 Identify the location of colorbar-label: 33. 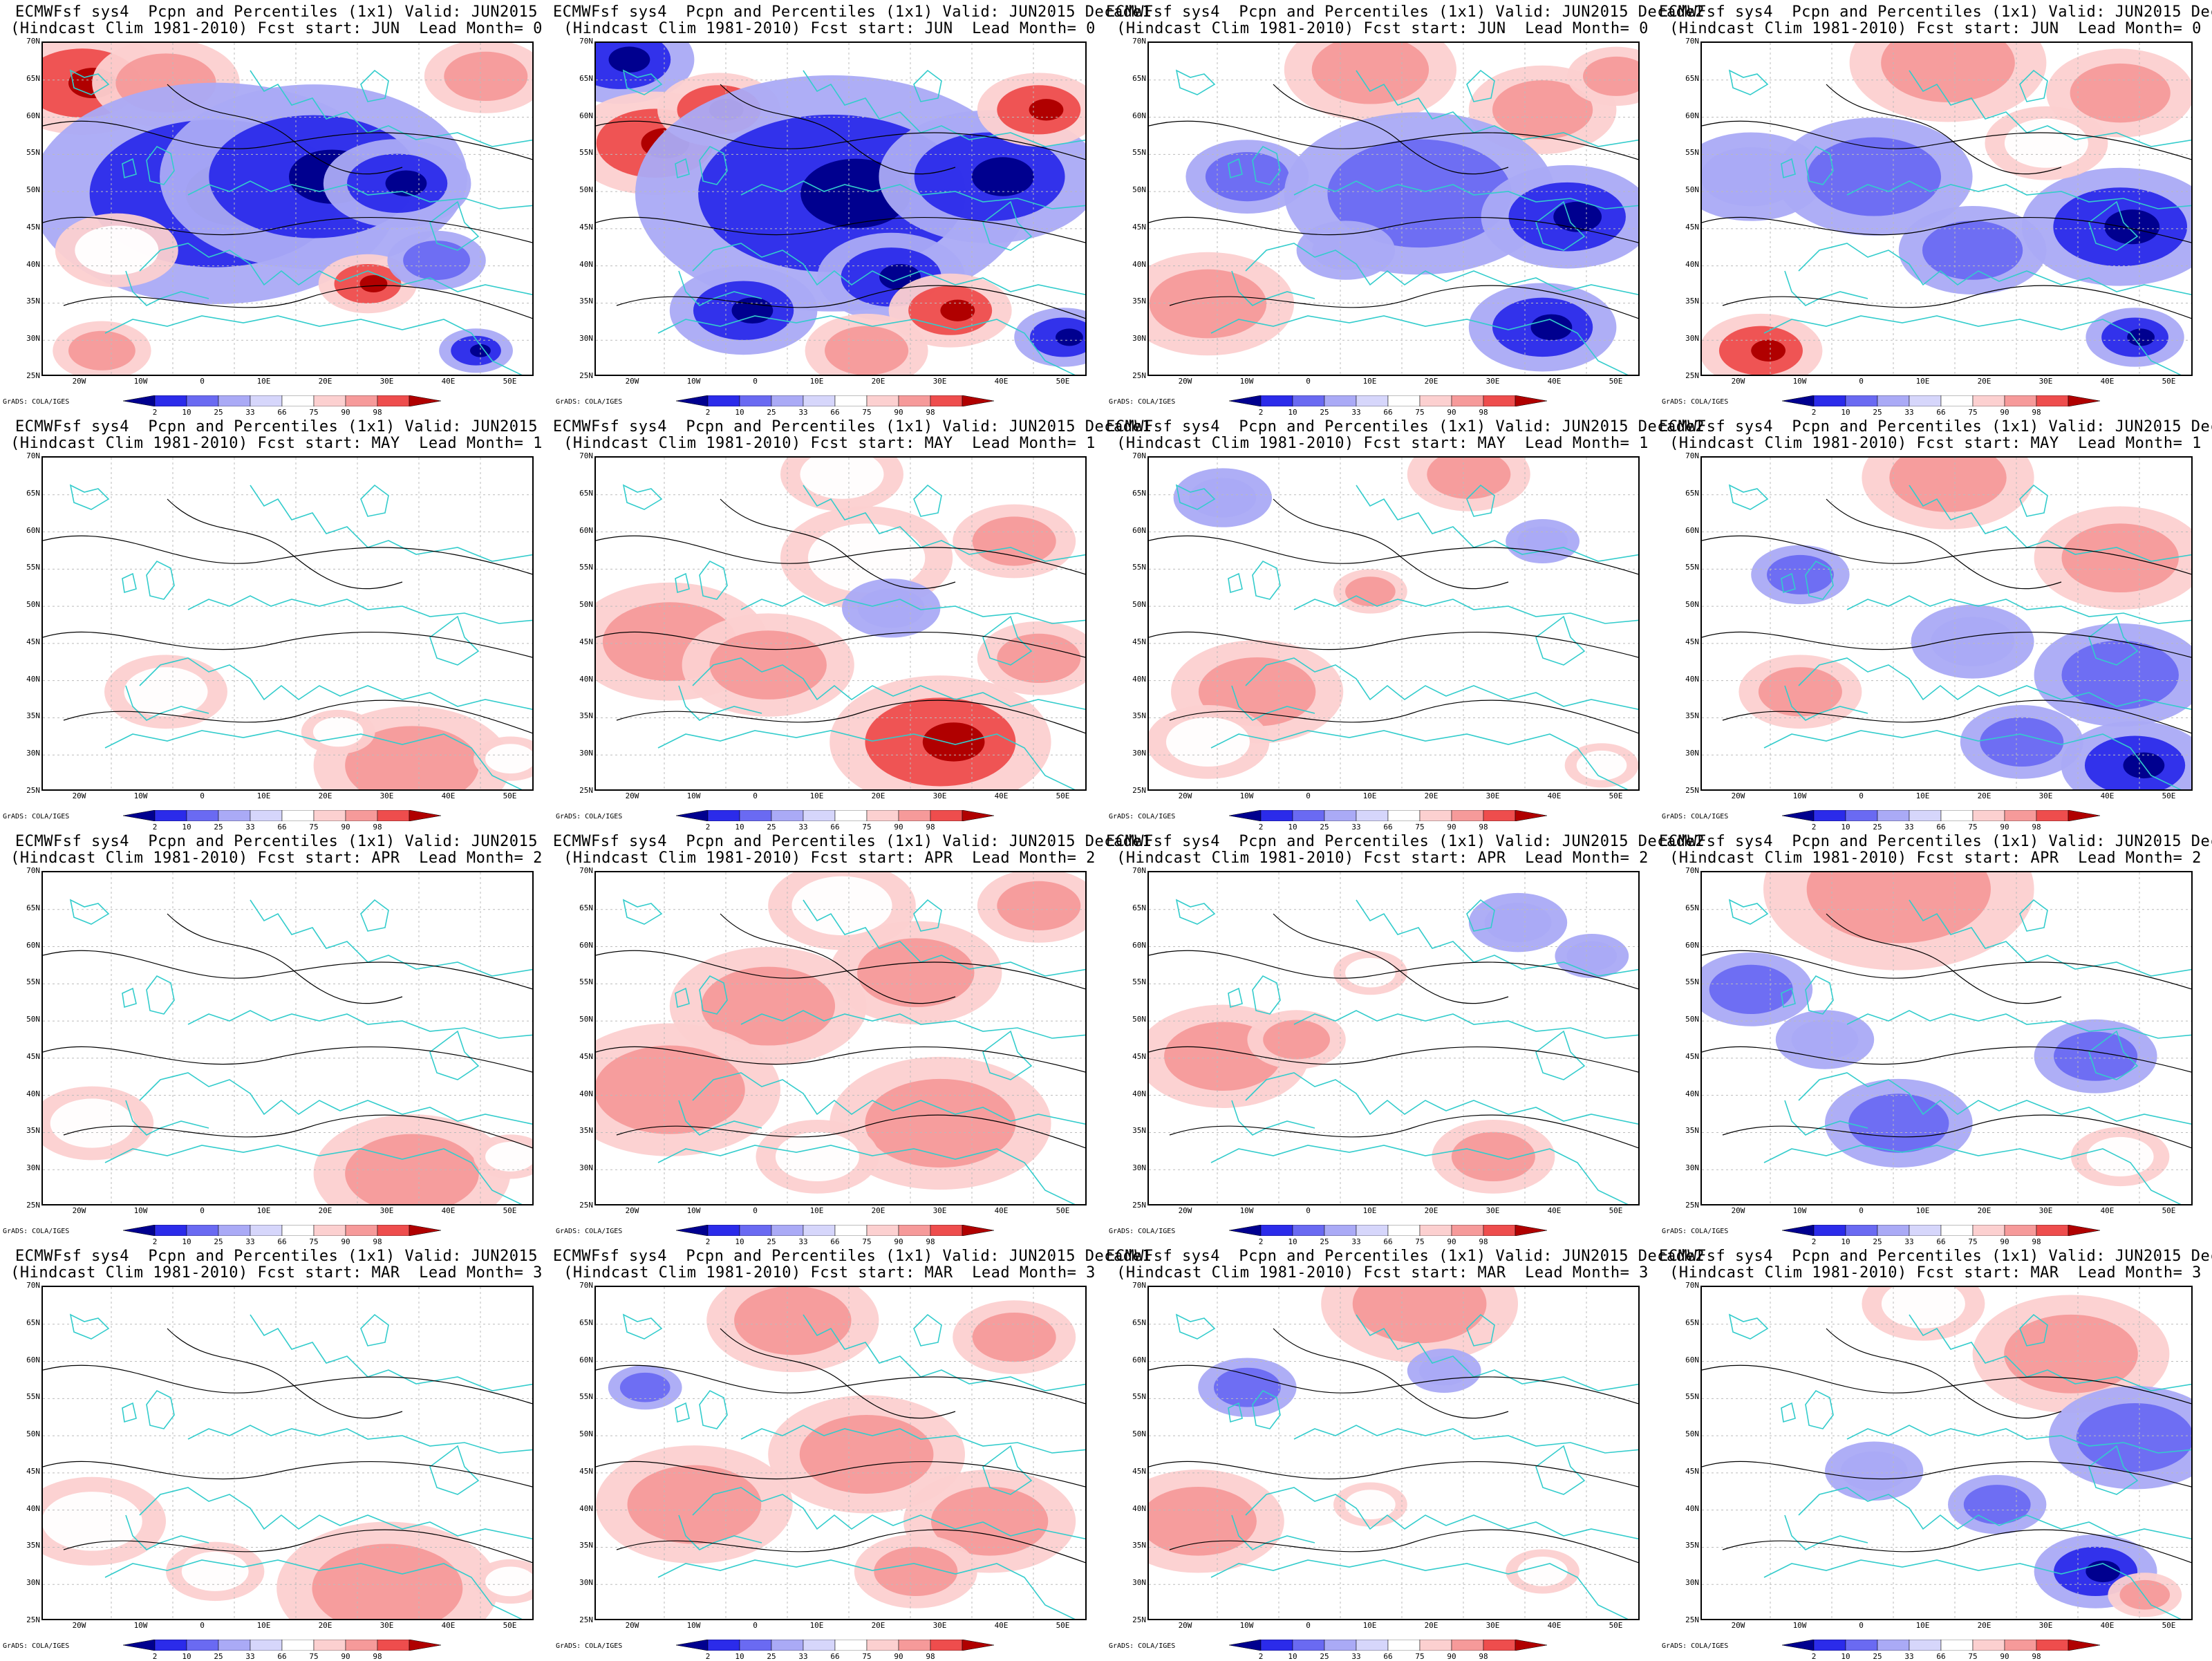
(803, 1656).